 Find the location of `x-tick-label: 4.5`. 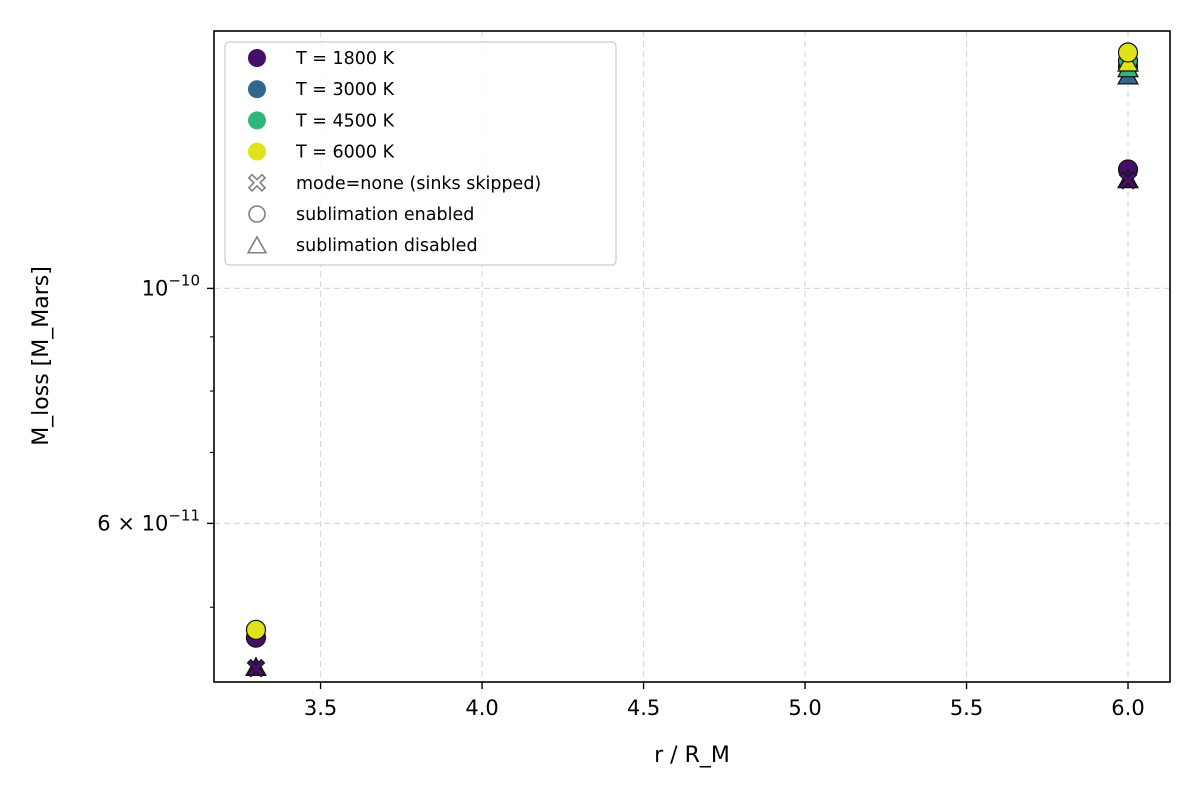

x-tick-label: 4.5 is located at coordinates (643, 708).